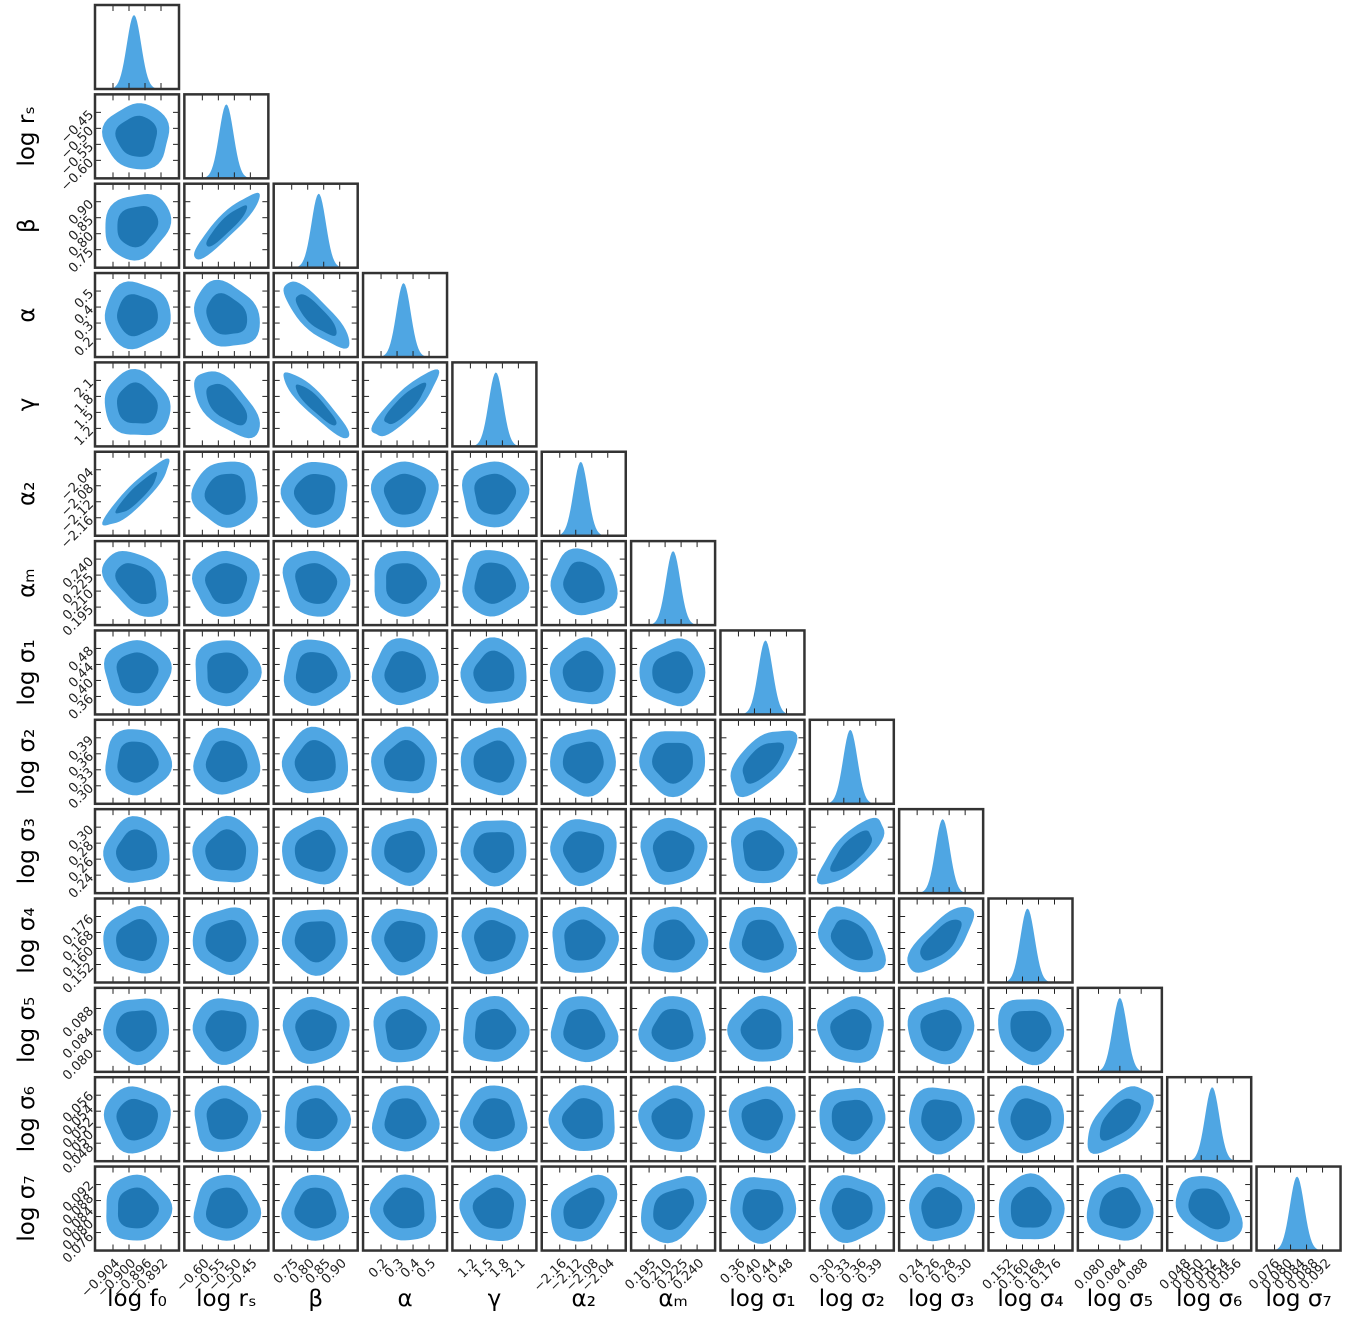  I want to click on y-axis-label: α₂, so click(27, 494).